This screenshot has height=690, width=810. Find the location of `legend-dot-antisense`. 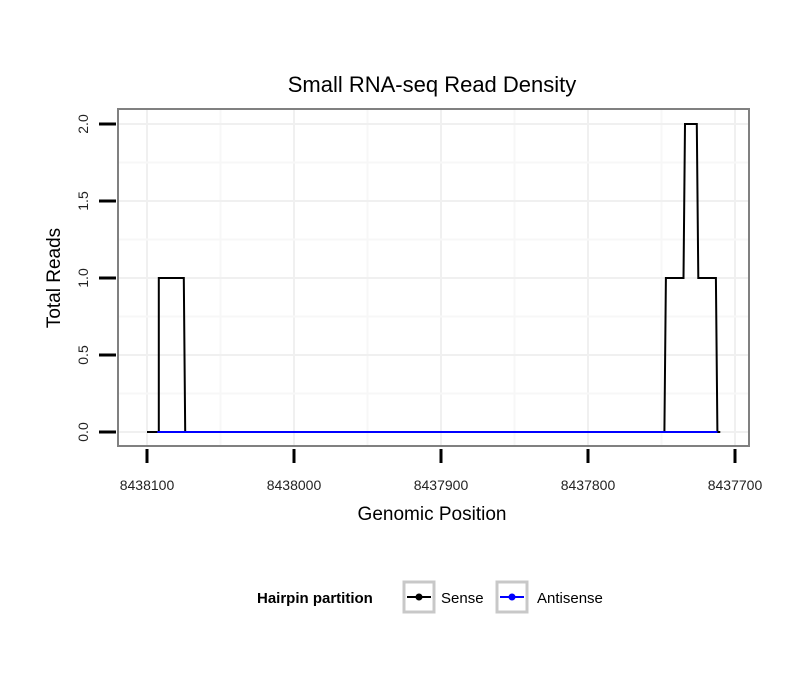

legend-dot-antisense is located at coordinates (512, 597).